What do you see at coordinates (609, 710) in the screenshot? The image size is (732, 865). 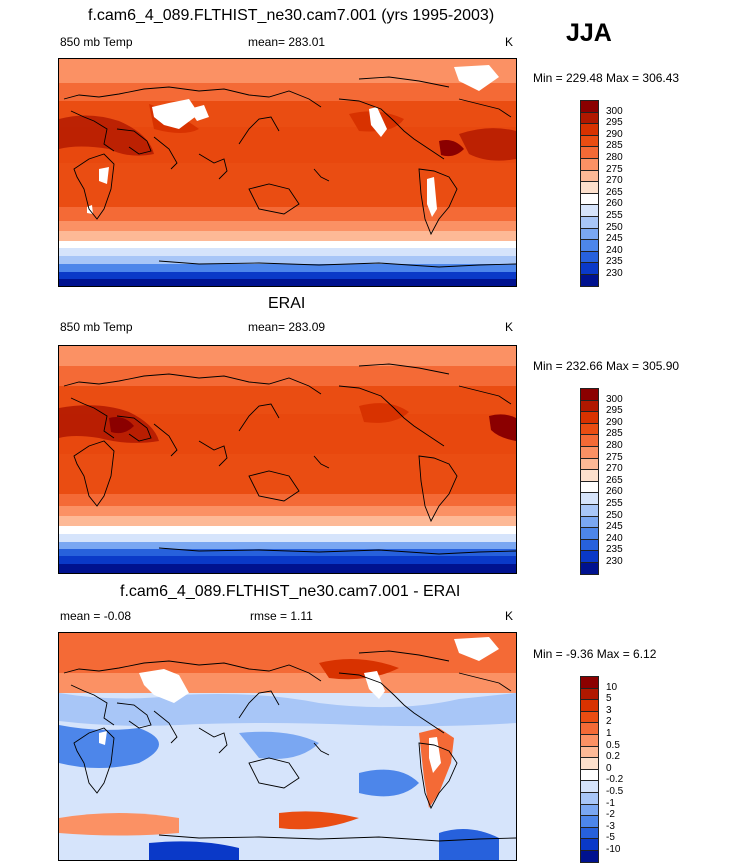 I see `colorbar-label: 3` at bounding box center [609, 710].